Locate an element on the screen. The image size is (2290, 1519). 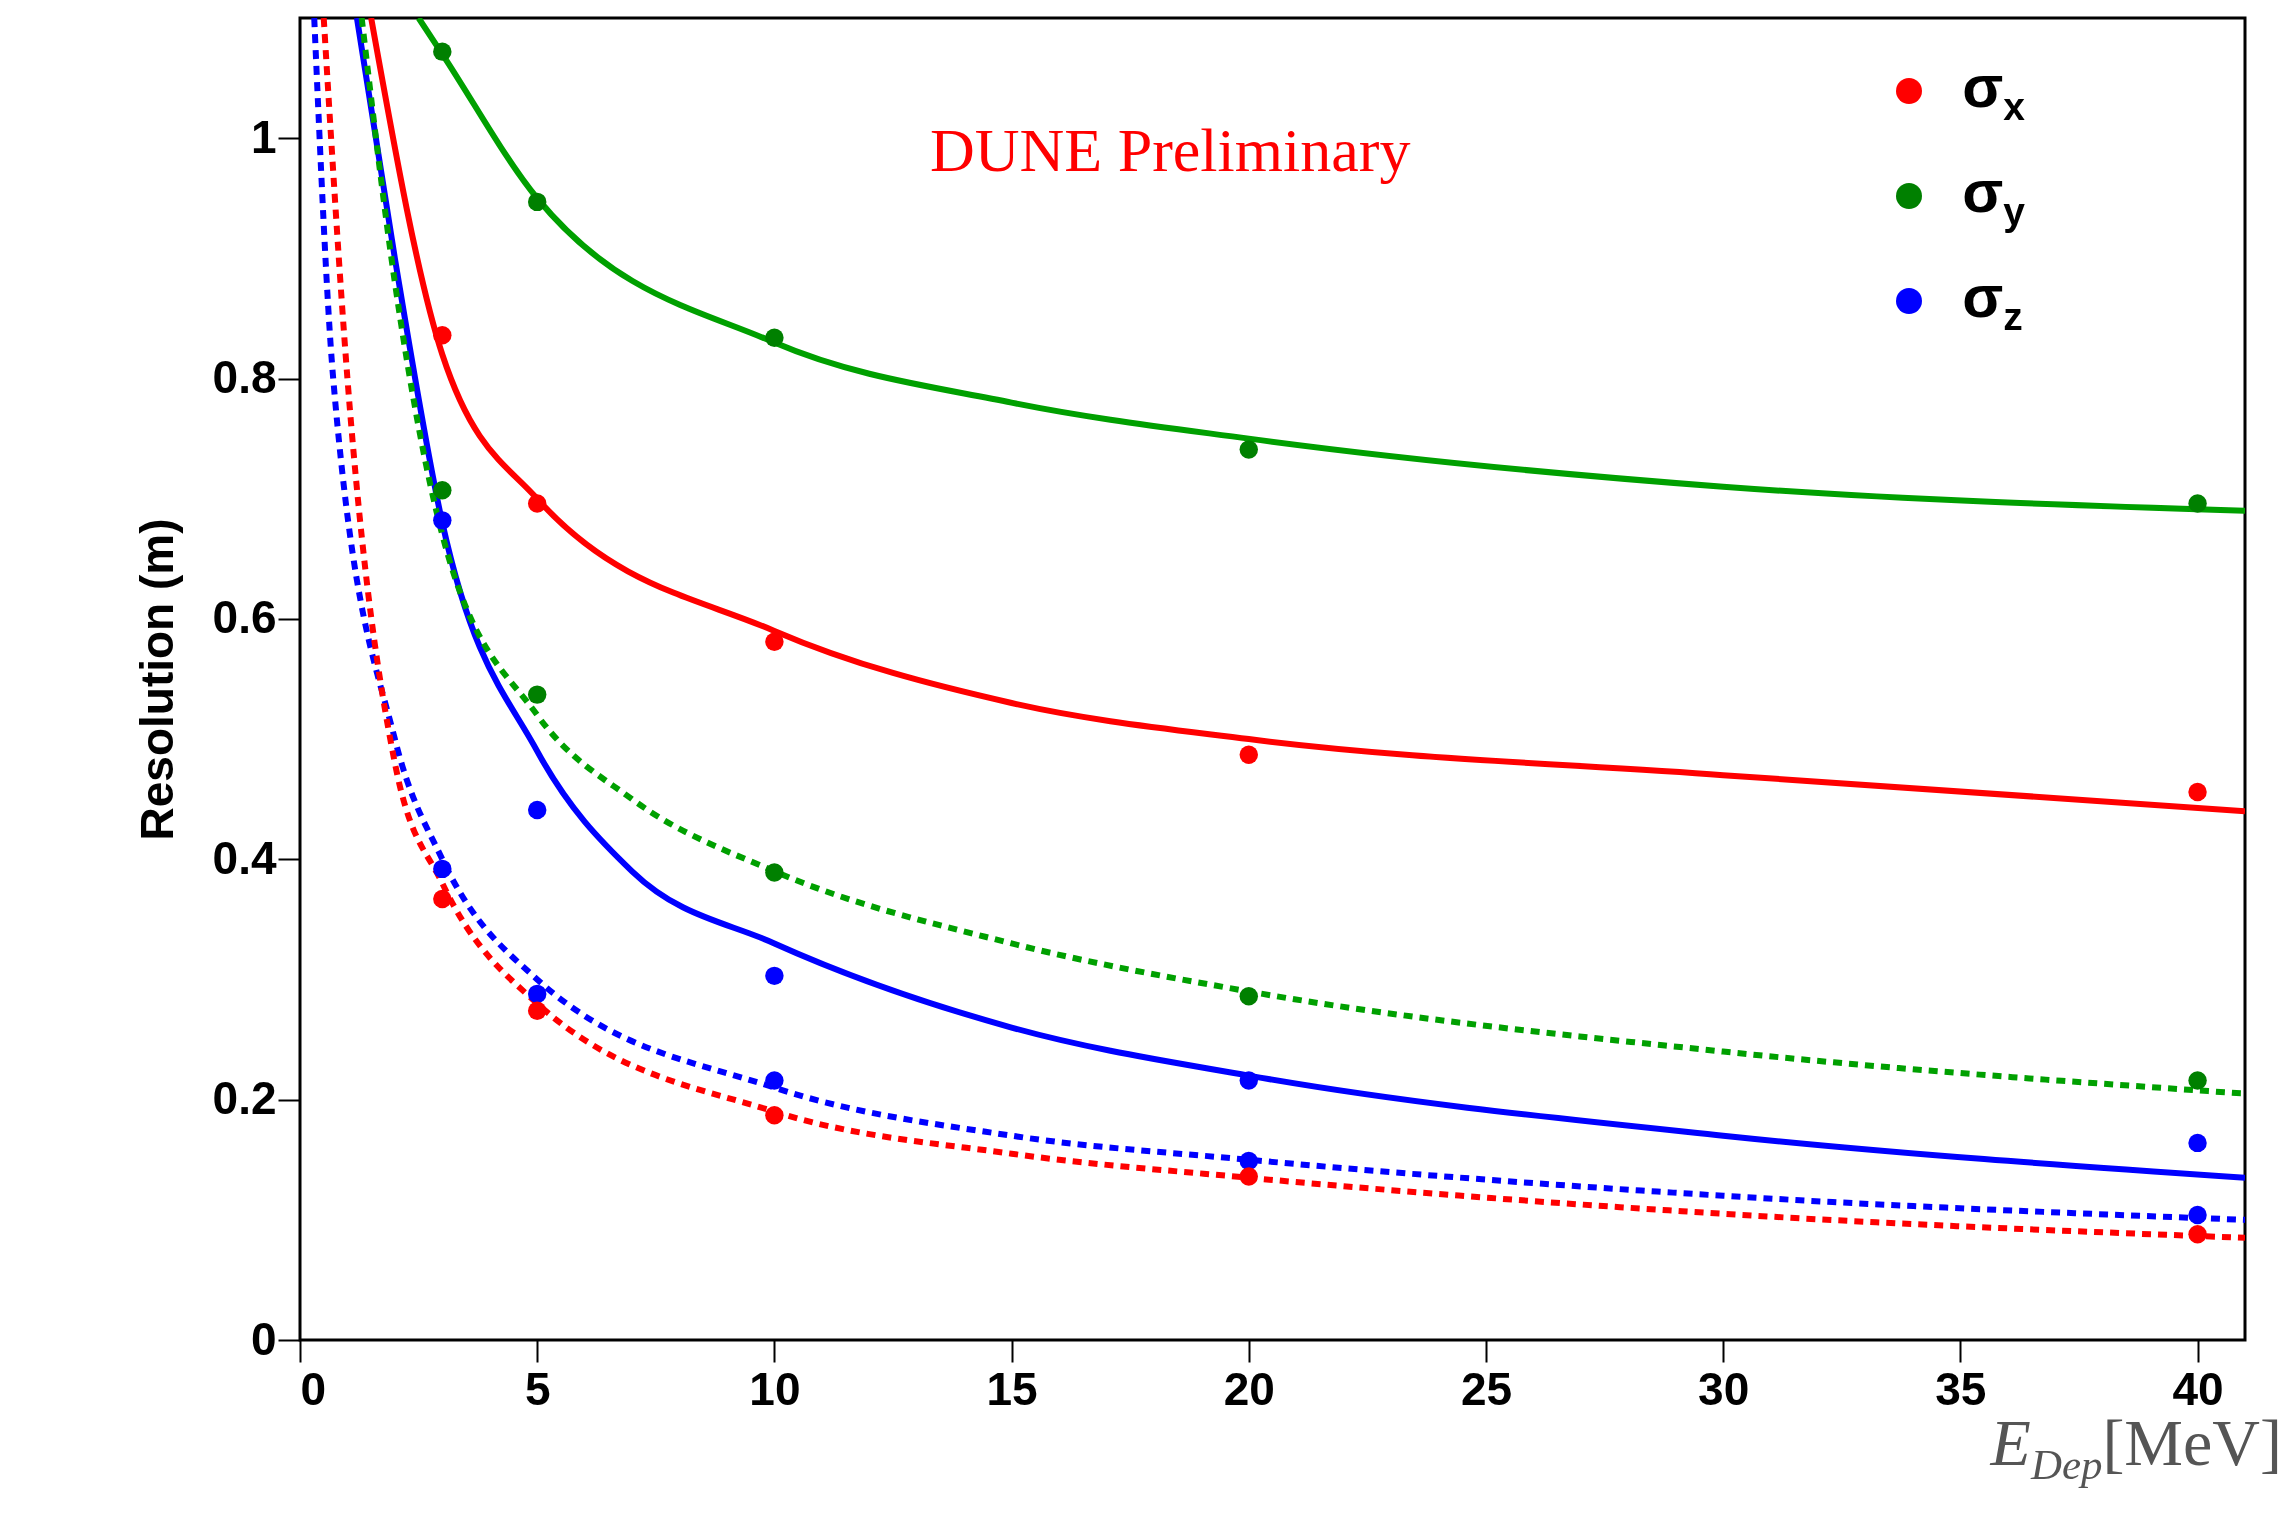
annotation: DUNE Preliminary is located at coordinates (1170, 150).